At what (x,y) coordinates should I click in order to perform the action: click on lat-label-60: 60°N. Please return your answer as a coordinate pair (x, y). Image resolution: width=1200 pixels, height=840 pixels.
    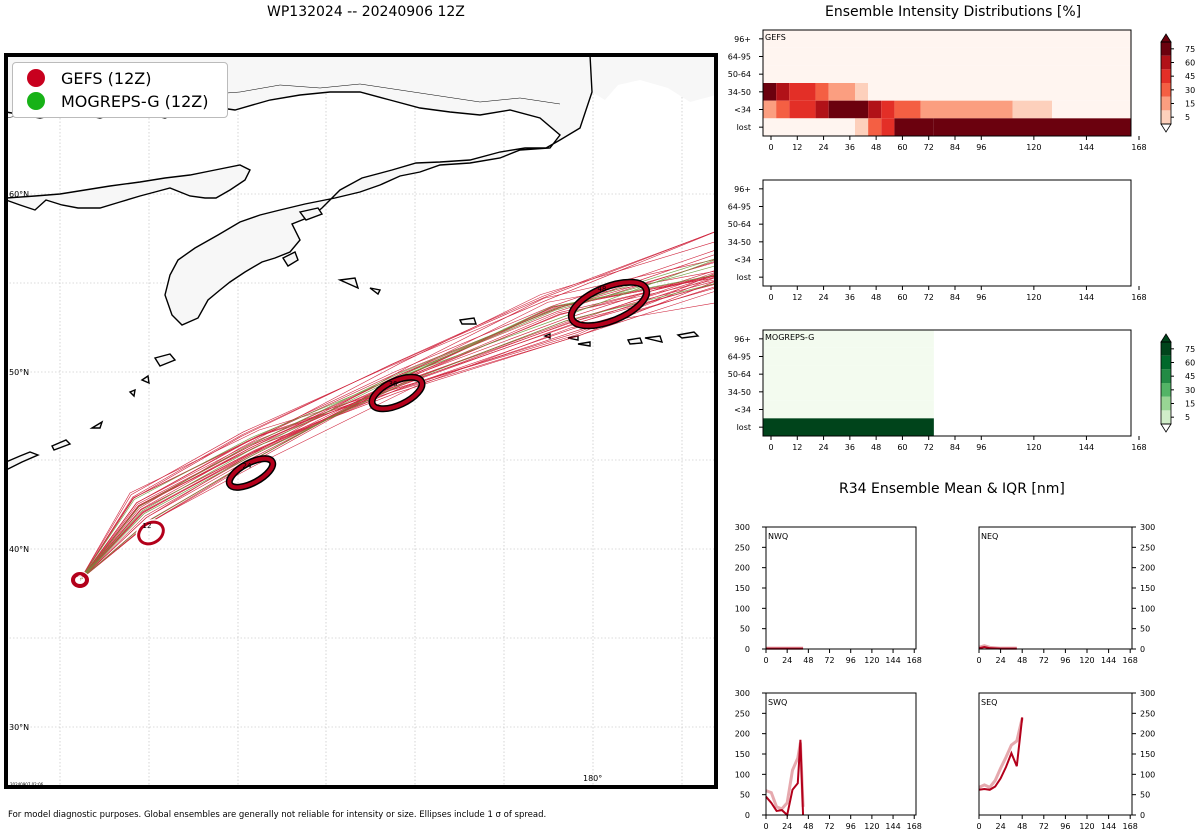
    Looking at the image, I should click on (19, 194).